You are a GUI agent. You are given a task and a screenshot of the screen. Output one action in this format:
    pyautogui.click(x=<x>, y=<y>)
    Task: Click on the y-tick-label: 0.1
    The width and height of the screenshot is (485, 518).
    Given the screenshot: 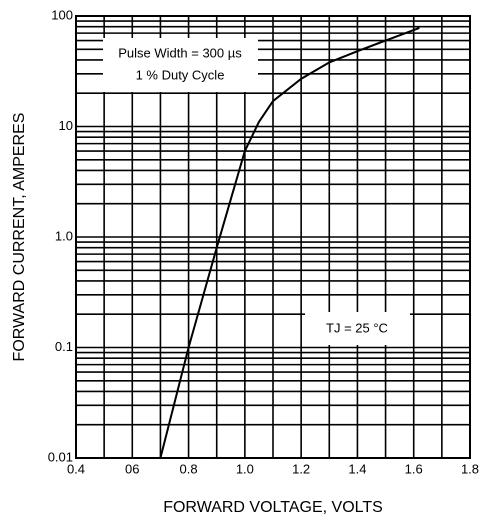 What is the action you would take?
    pyautogui.click(x=64, y=346)
    